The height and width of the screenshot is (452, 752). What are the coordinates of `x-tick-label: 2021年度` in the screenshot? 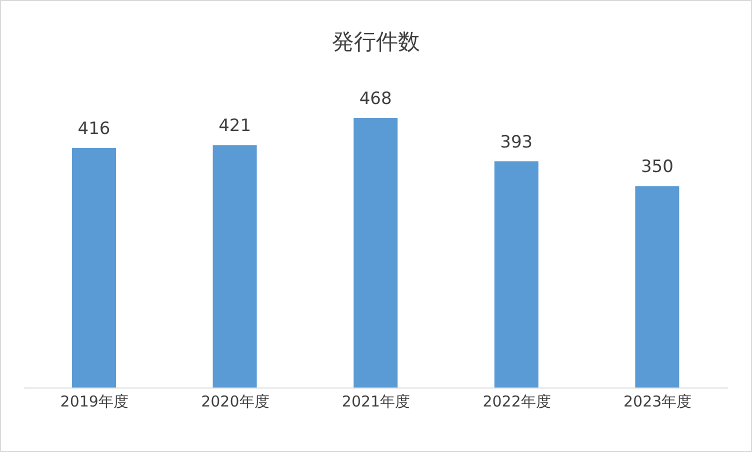 It's located at (376, 401).